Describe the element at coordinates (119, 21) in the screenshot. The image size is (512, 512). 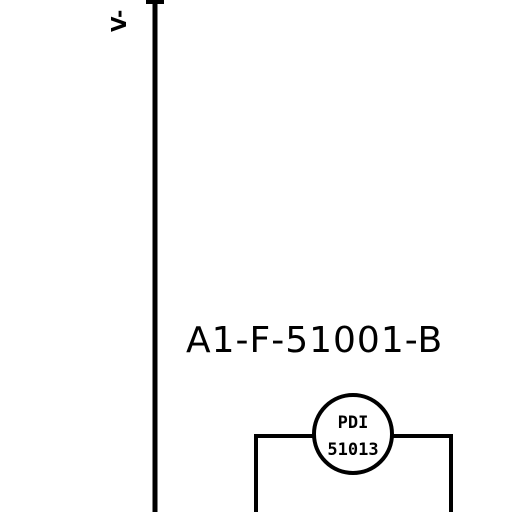
I see `vertical-line-tag: V-` at that location.